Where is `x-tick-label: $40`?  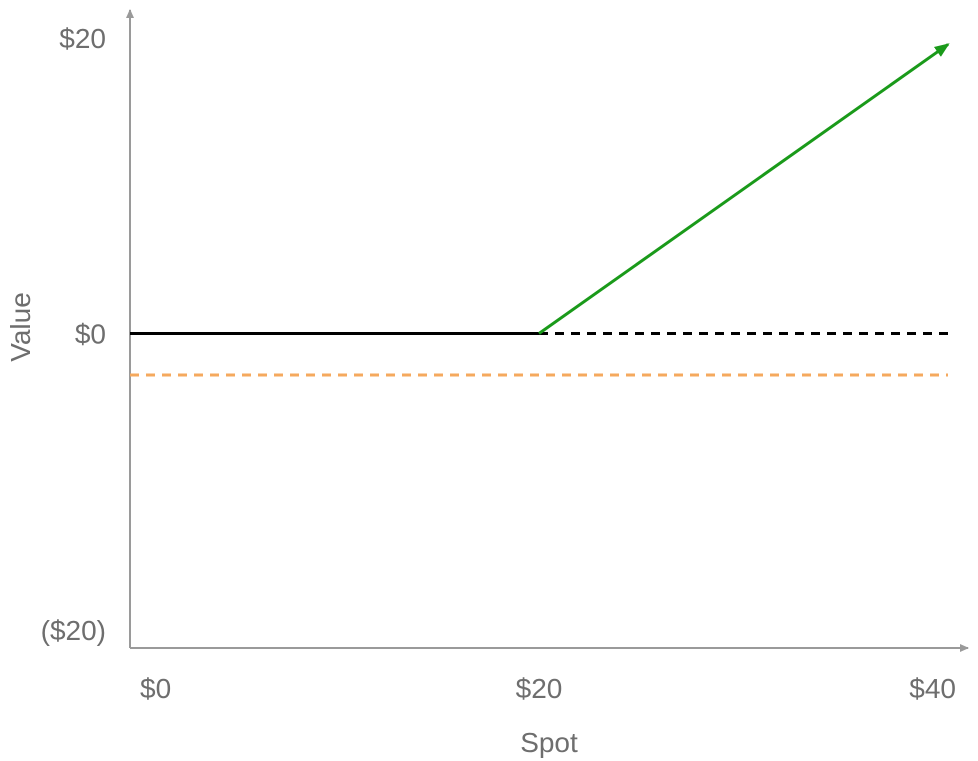
x-tick-label: $40 is located at coordinates (932, 688).